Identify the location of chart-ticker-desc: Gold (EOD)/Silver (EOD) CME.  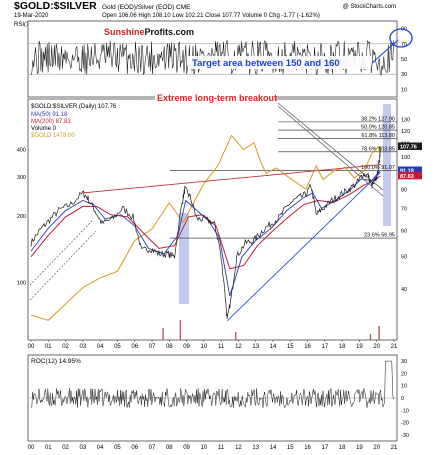
(146, 7).